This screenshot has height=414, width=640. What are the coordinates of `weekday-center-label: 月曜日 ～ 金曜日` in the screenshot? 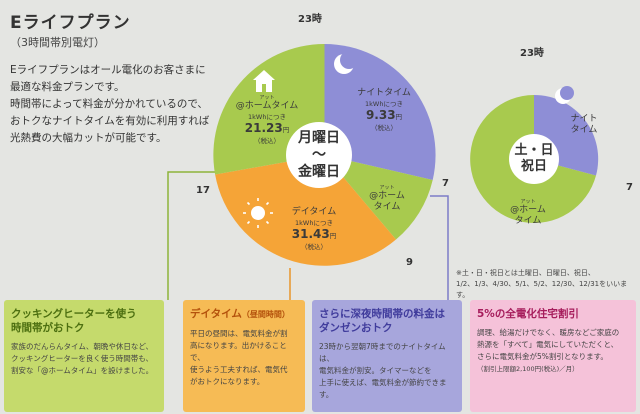 It's located at (319, 155).